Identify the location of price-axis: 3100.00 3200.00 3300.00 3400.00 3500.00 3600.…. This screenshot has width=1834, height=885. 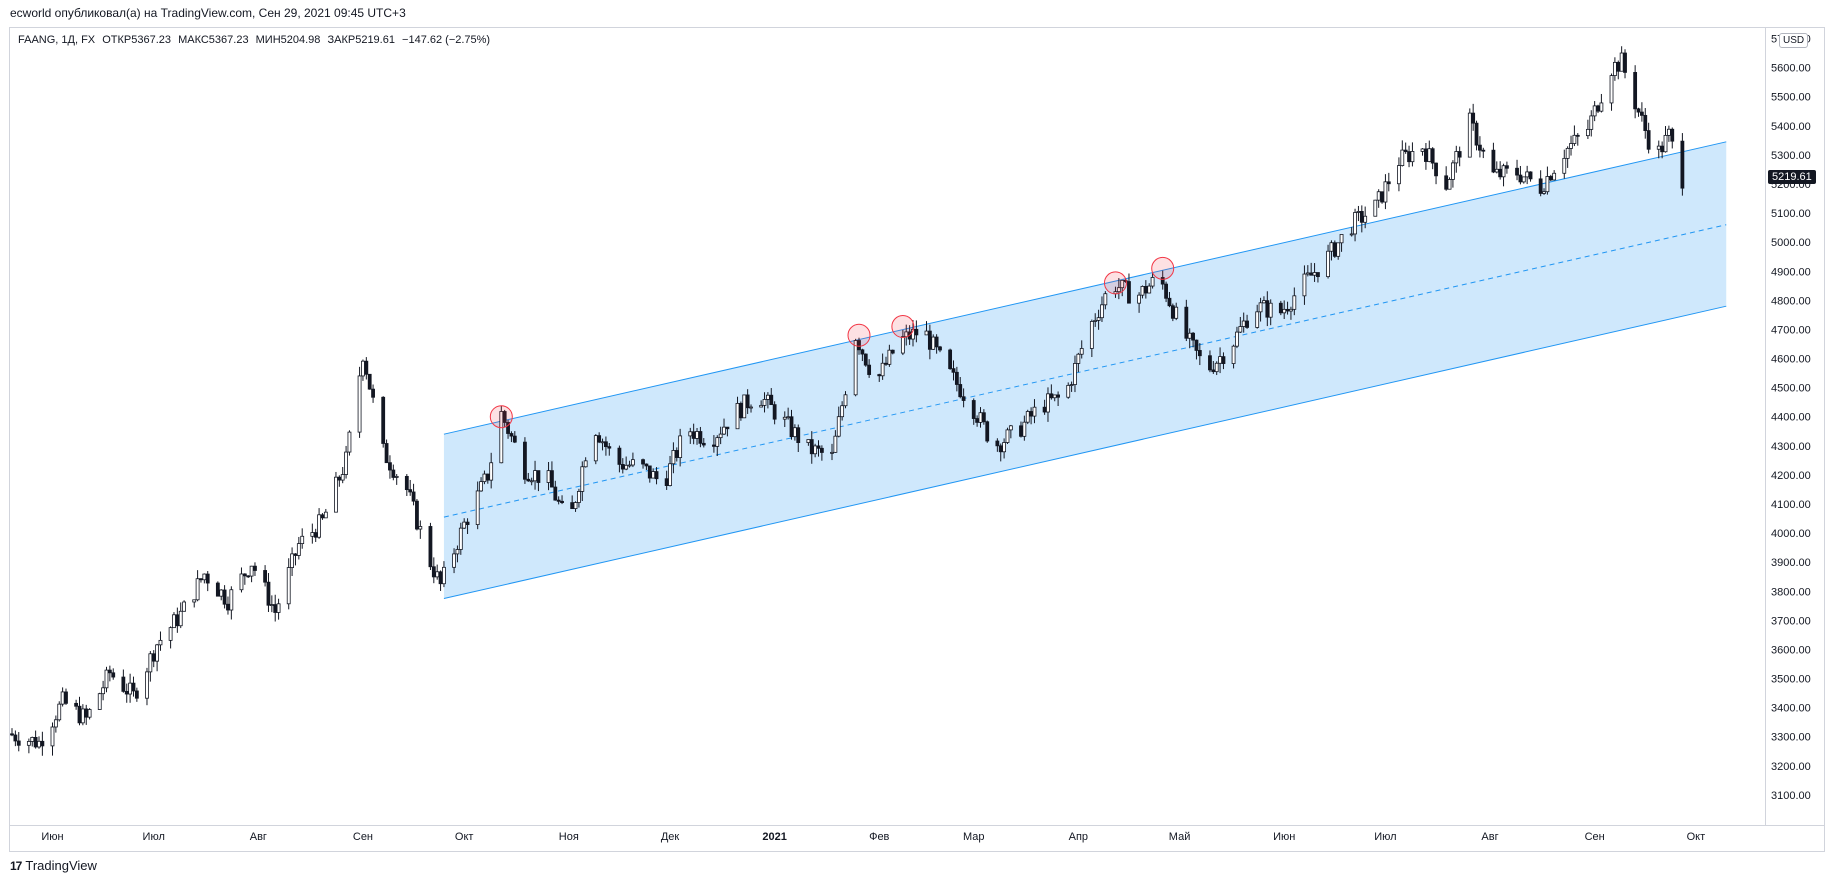
(1791, 418).